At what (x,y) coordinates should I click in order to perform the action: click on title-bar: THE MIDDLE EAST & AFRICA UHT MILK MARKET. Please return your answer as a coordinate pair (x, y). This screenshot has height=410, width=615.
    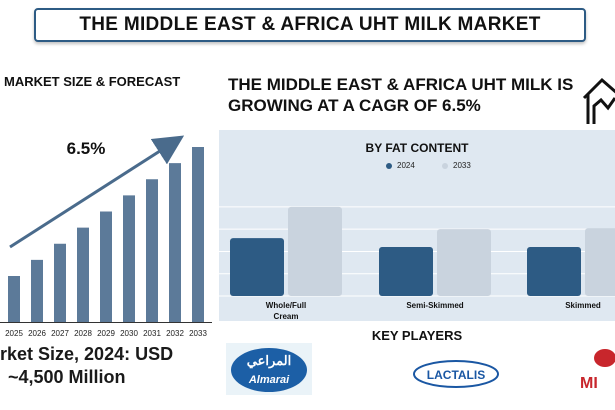
    Looking at the image, I should click on (307, 23).